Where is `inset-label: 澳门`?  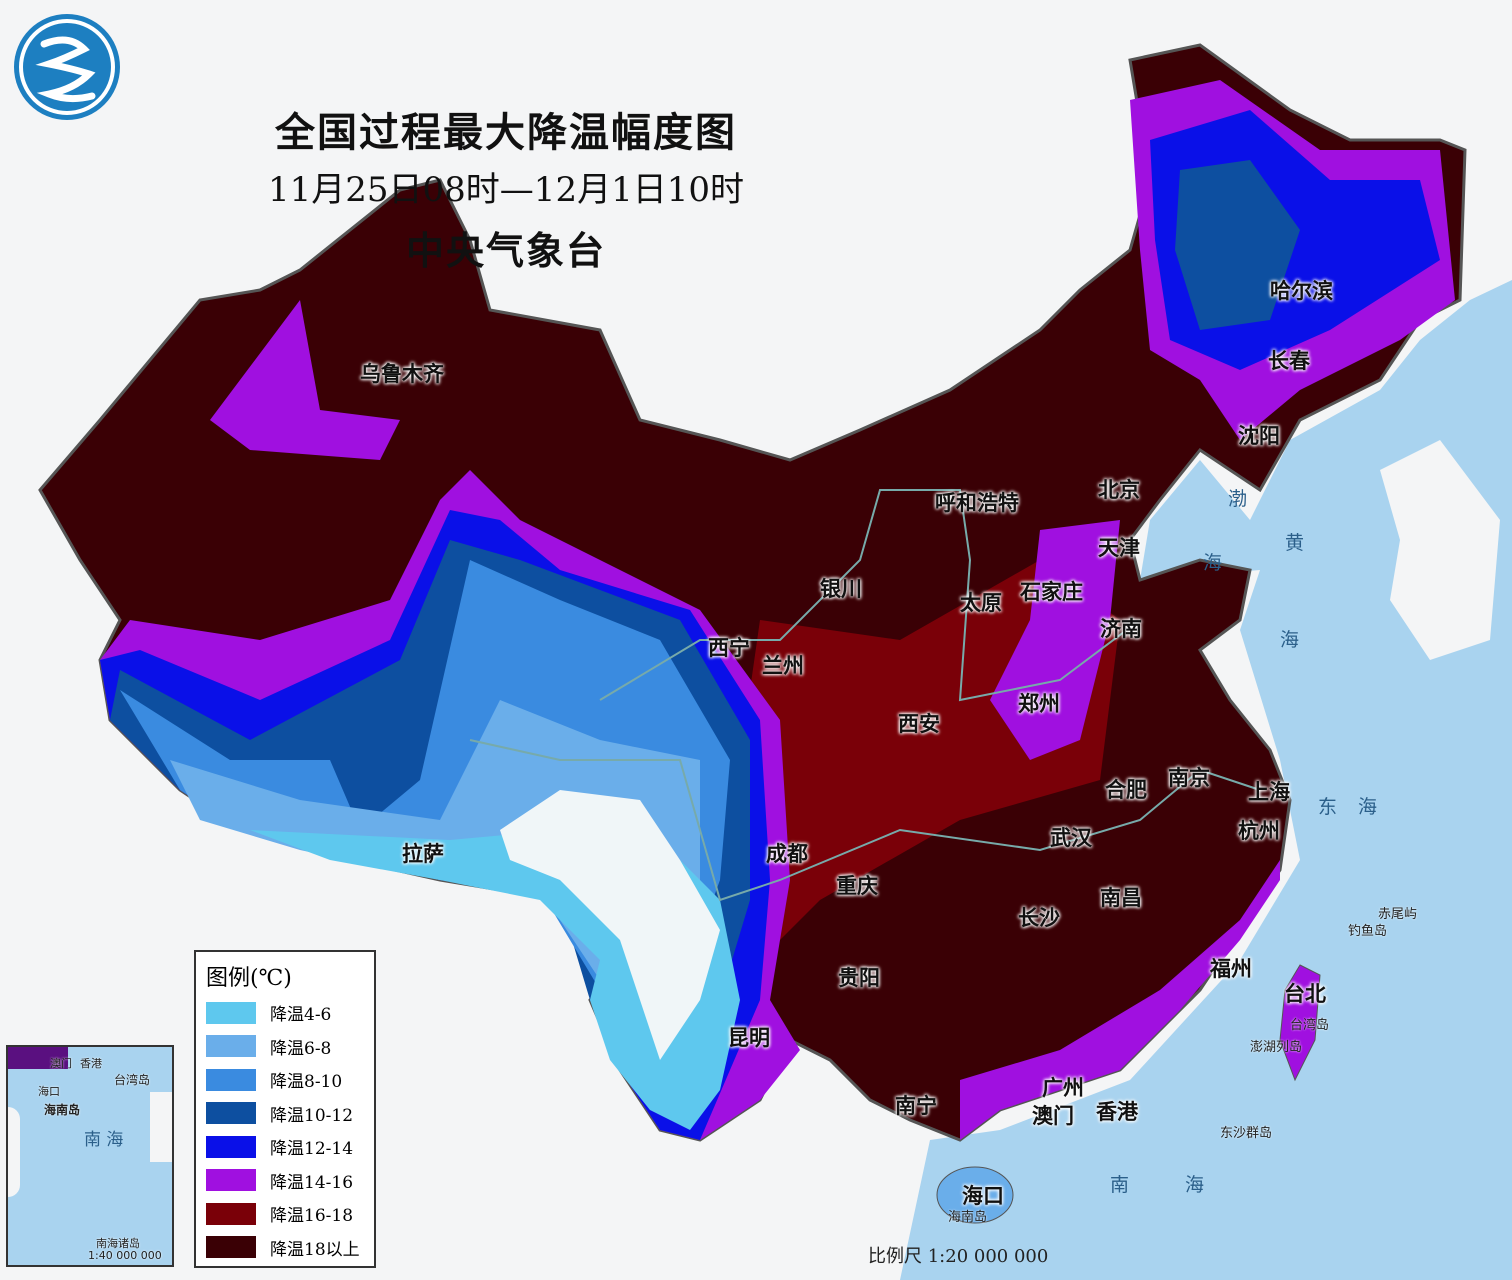 inset-label: 澳门 is located at coordinates (61, 1063).